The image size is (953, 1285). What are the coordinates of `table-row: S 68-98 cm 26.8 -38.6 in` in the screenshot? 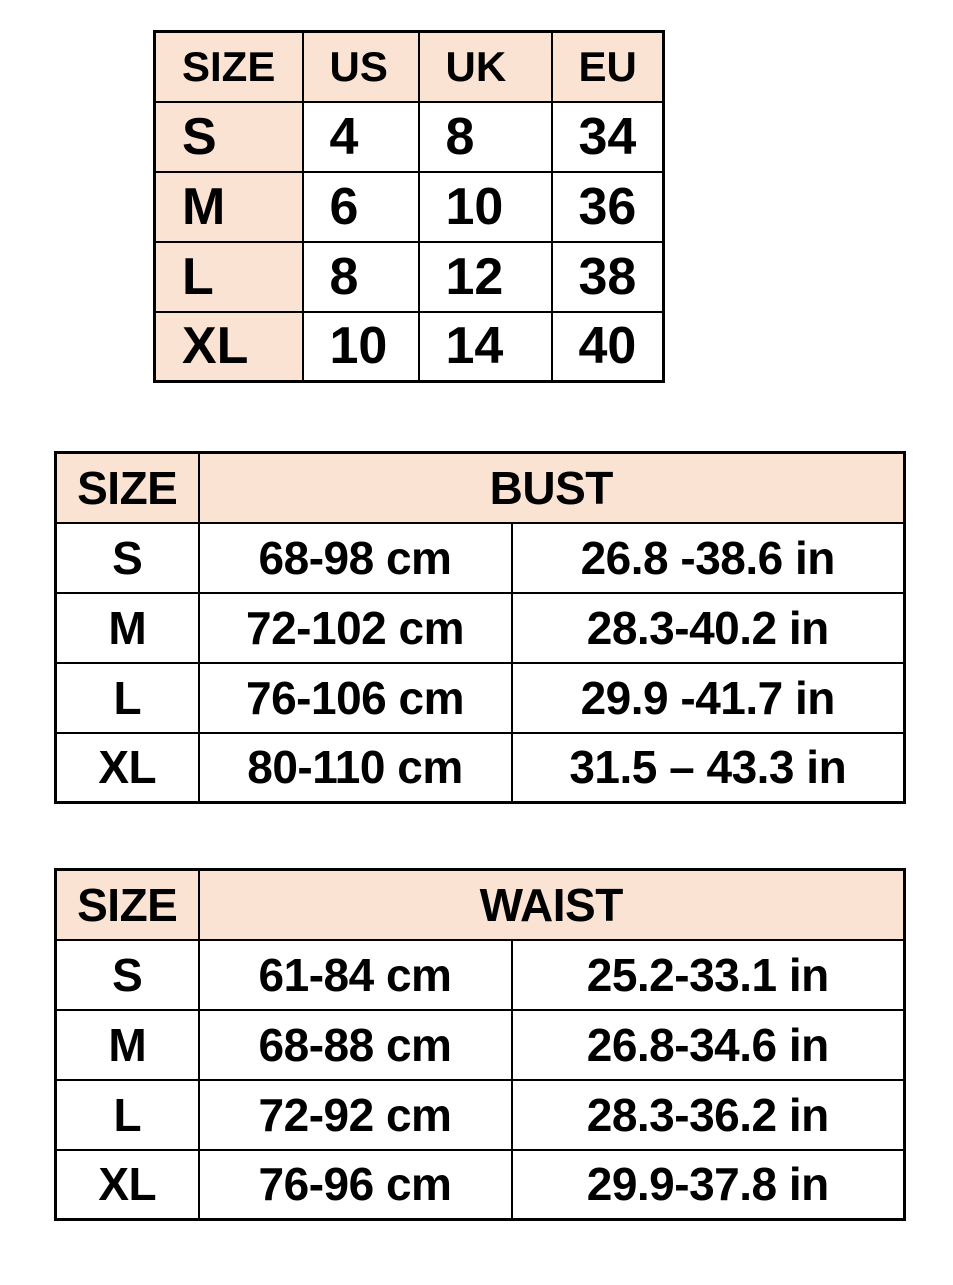 It's located at (480, 557).